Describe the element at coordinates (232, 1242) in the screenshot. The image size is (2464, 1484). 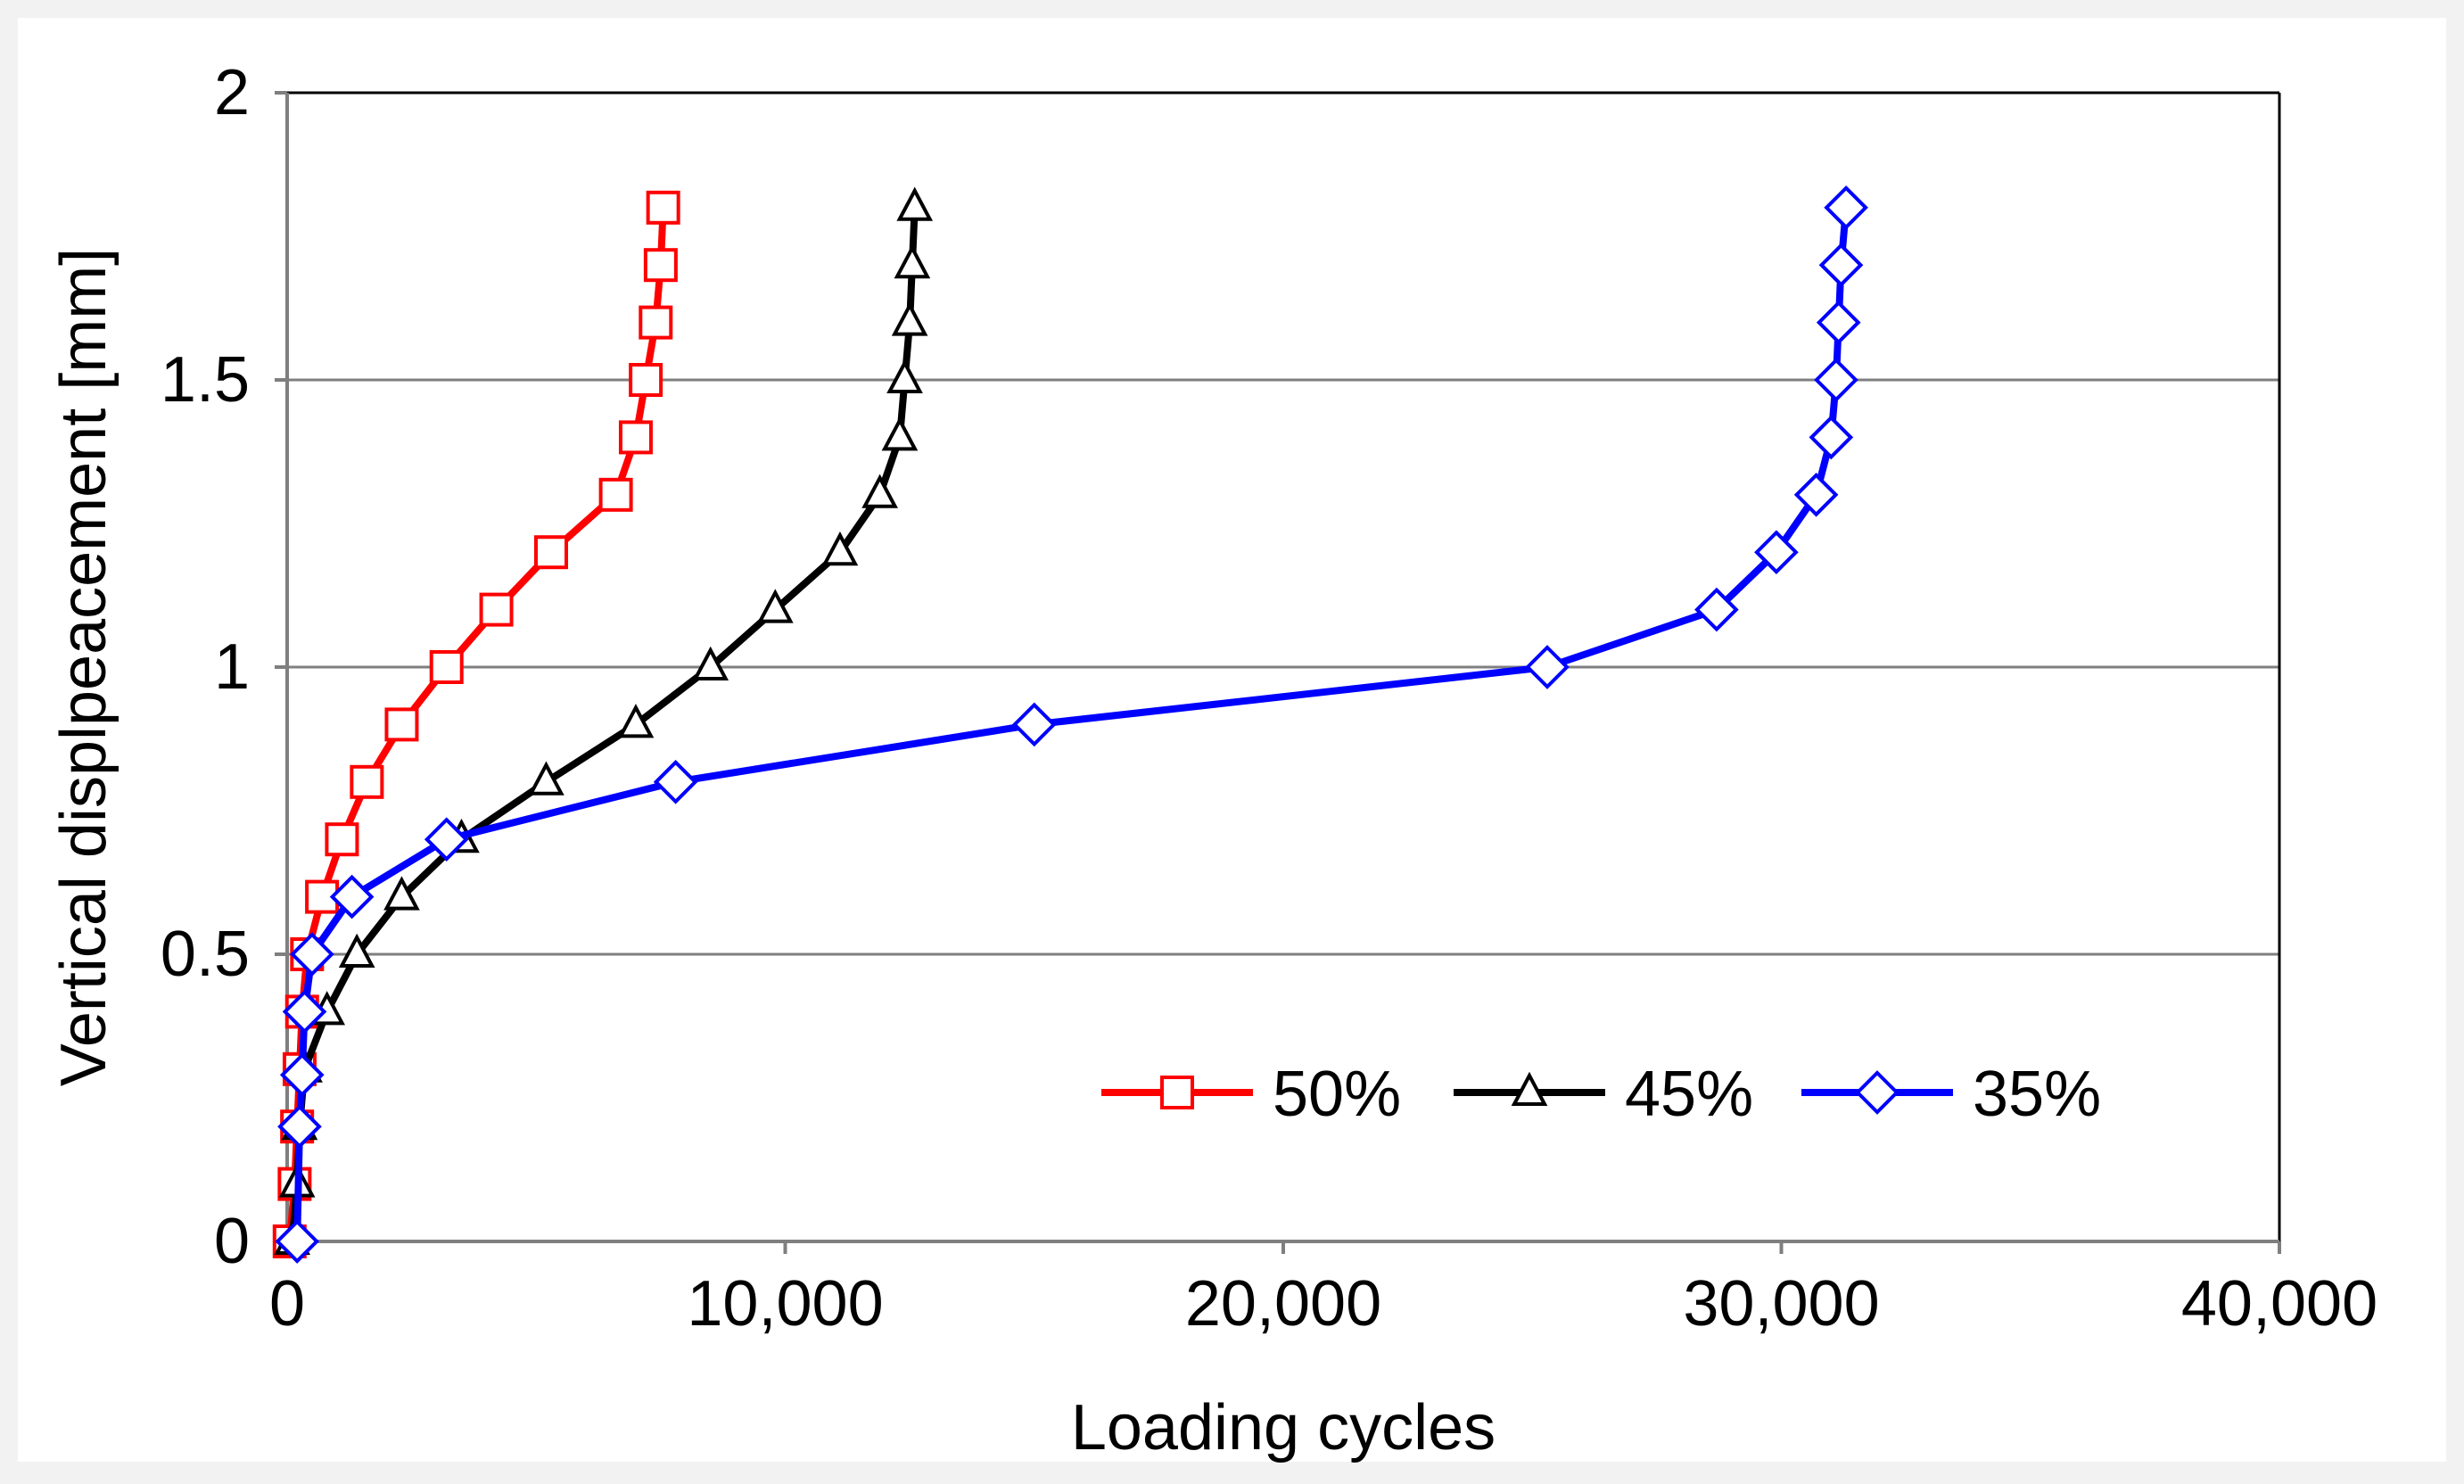
I see `y-tick-label-0: 0` at that location.